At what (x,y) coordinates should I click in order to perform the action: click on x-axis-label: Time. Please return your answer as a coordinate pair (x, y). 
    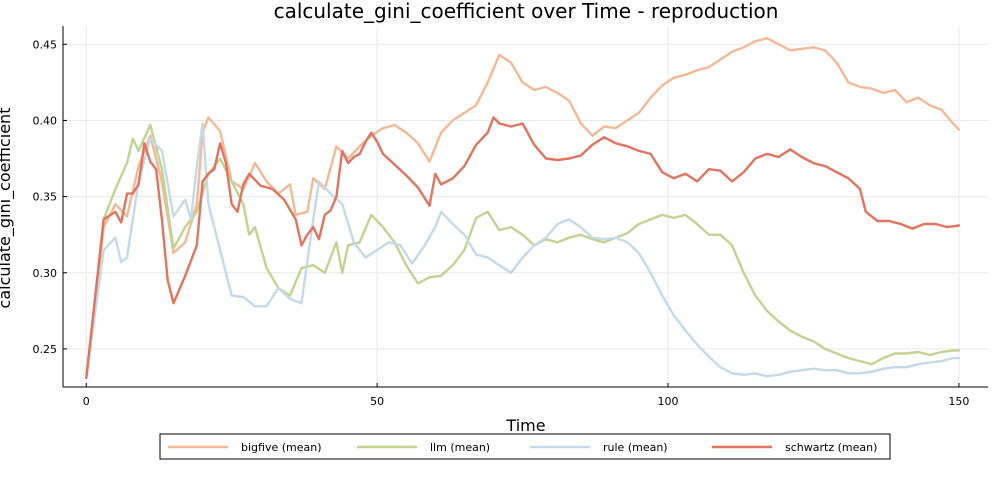
    Looking at the image, I should click on (525, 425).